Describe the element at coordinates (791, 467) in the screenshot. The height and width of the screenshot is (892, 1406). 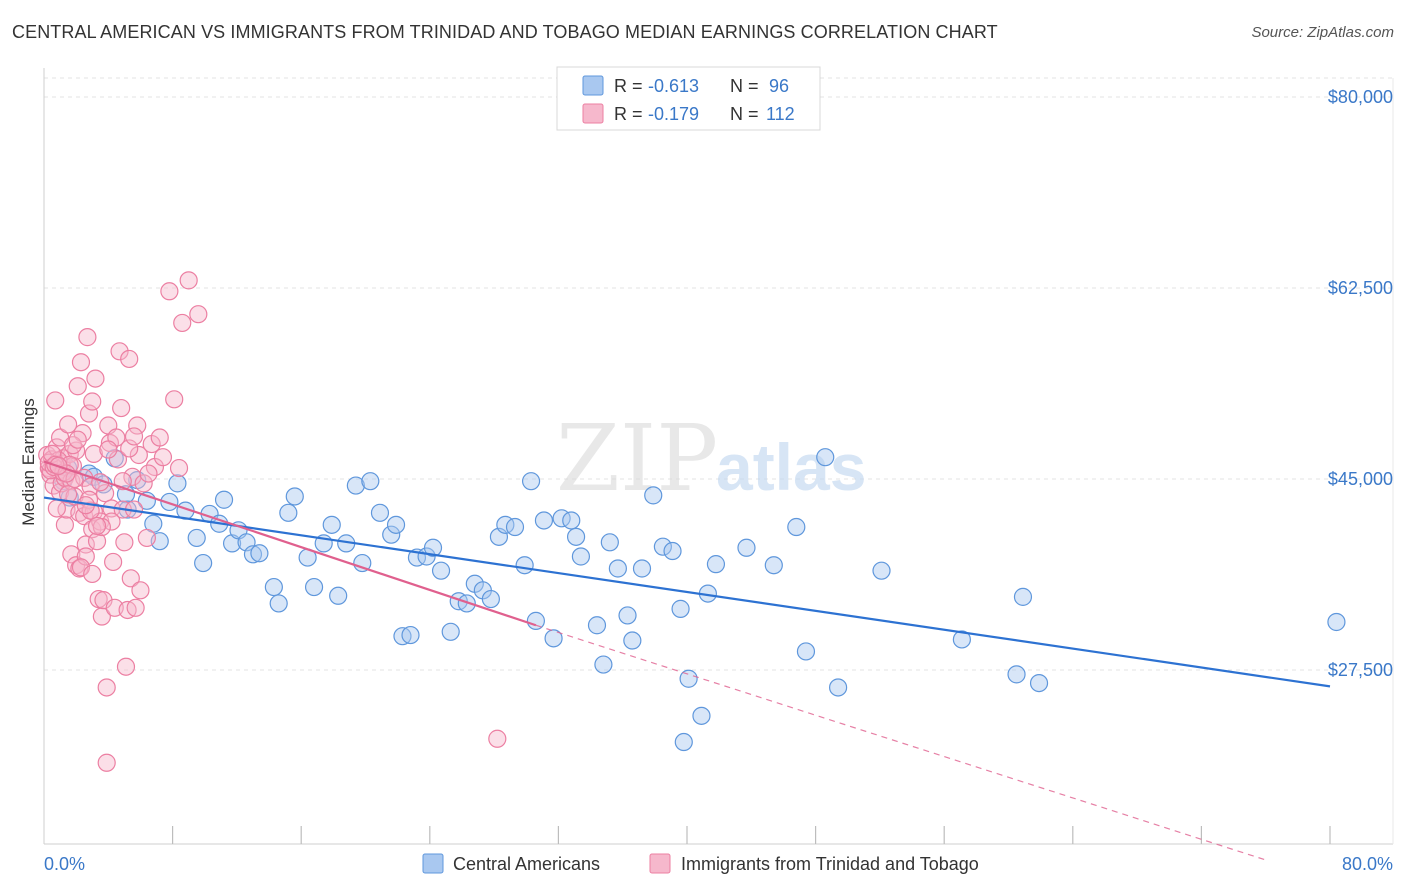
I see `watermark-atlas: atlas` at that location.